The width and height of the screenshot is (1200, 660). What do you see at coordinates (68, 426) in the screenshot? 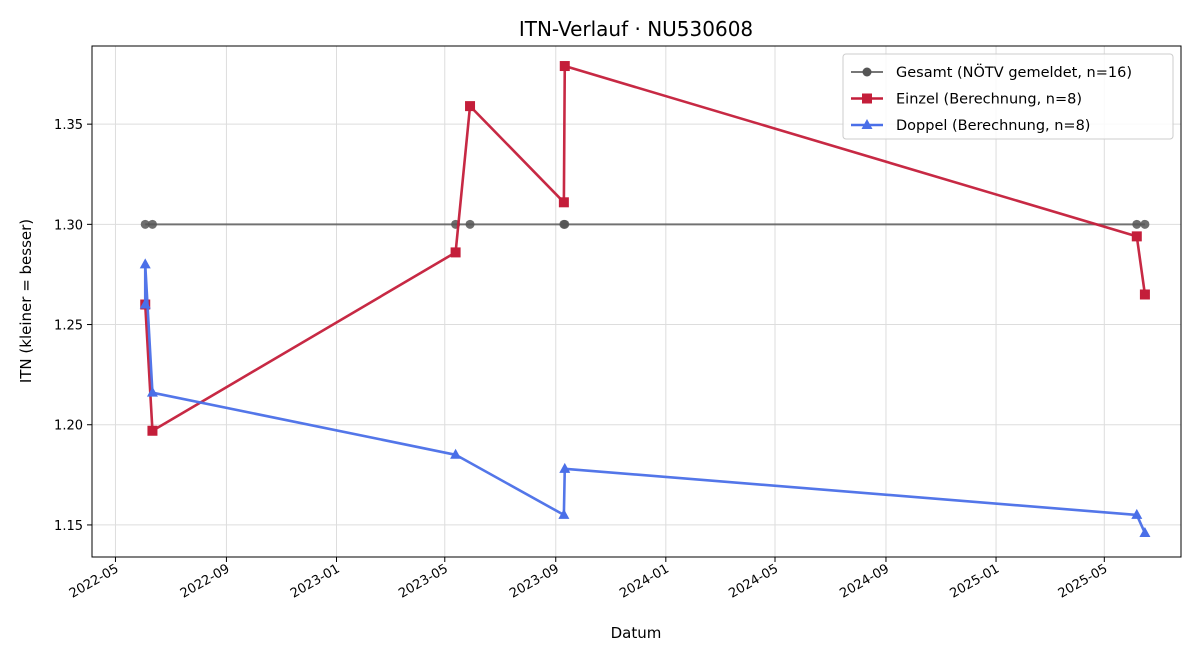
I see `y-tick-label: 1.20` at bounding box center [68, 426].